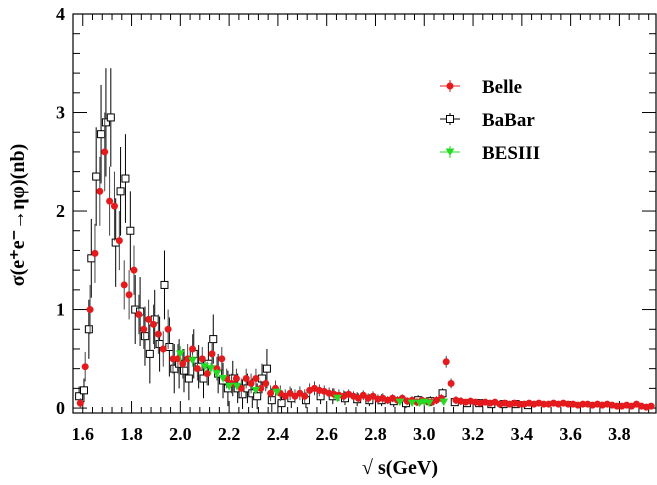  Describe the element at coordinates (400, 468) in the screenshot. I see `x-axis-title: √ s(GeV)` at that location.